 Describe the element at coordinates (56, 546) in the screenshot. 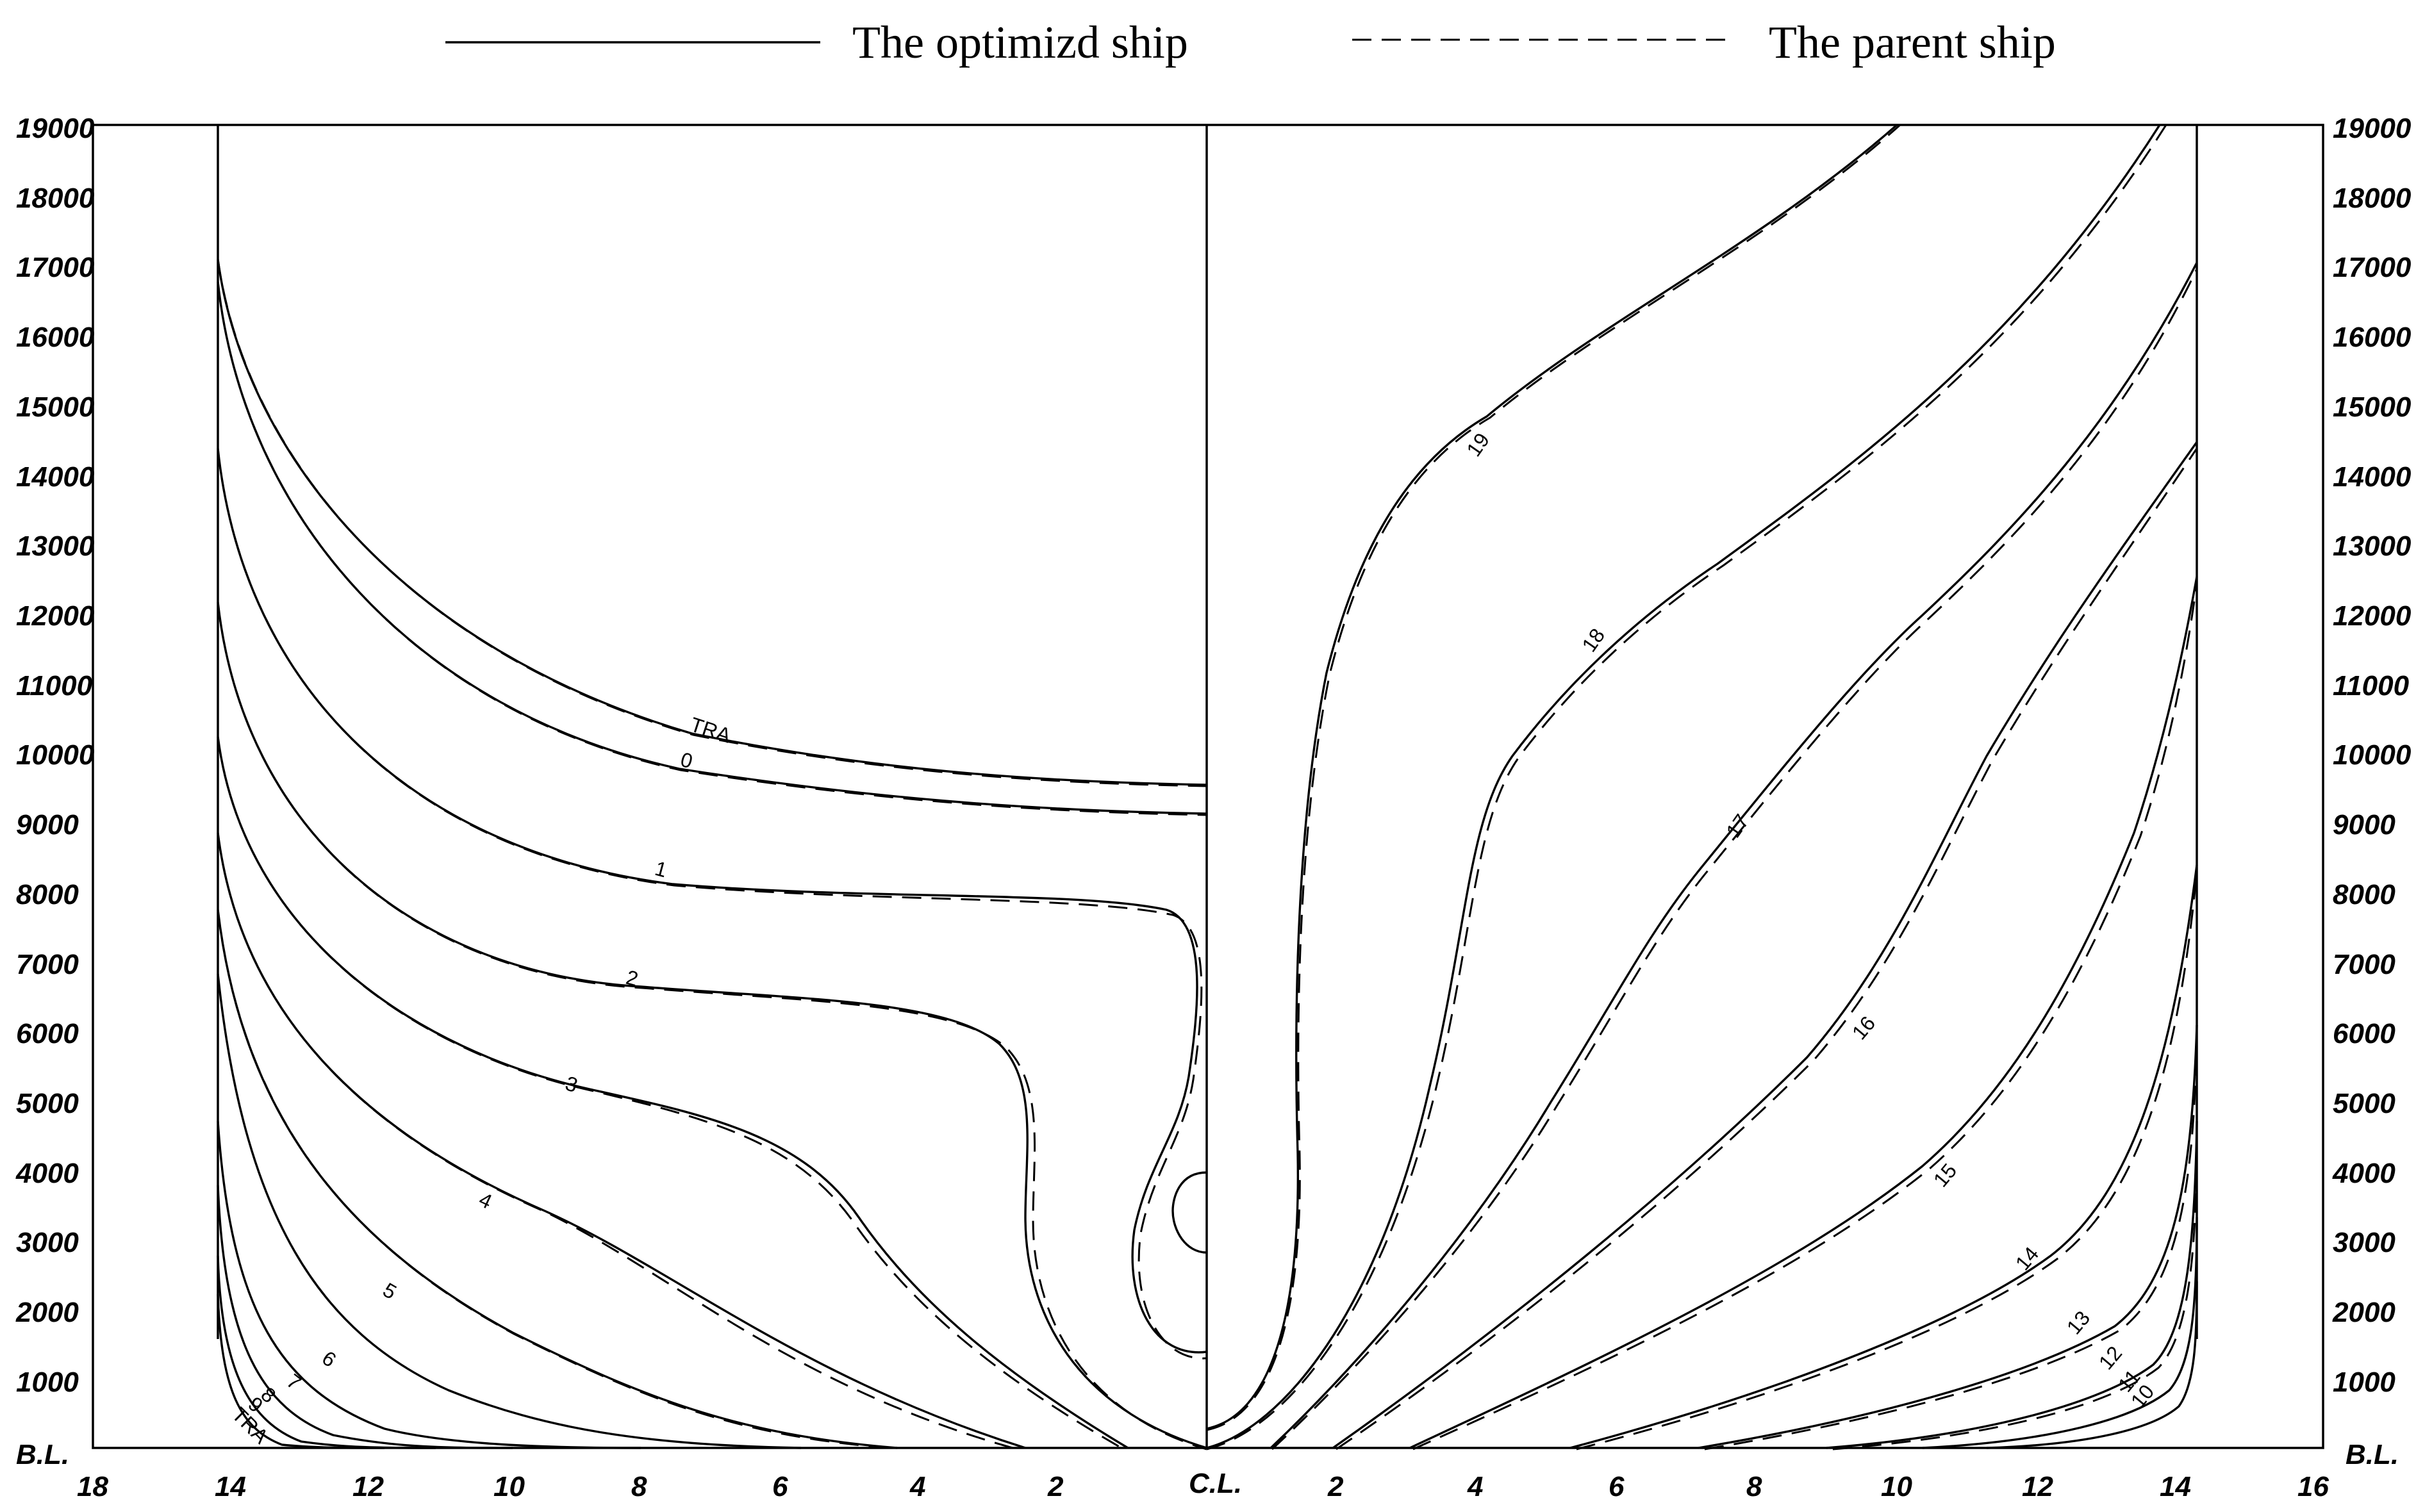

I see `left-y-tick: 13000` at that location.